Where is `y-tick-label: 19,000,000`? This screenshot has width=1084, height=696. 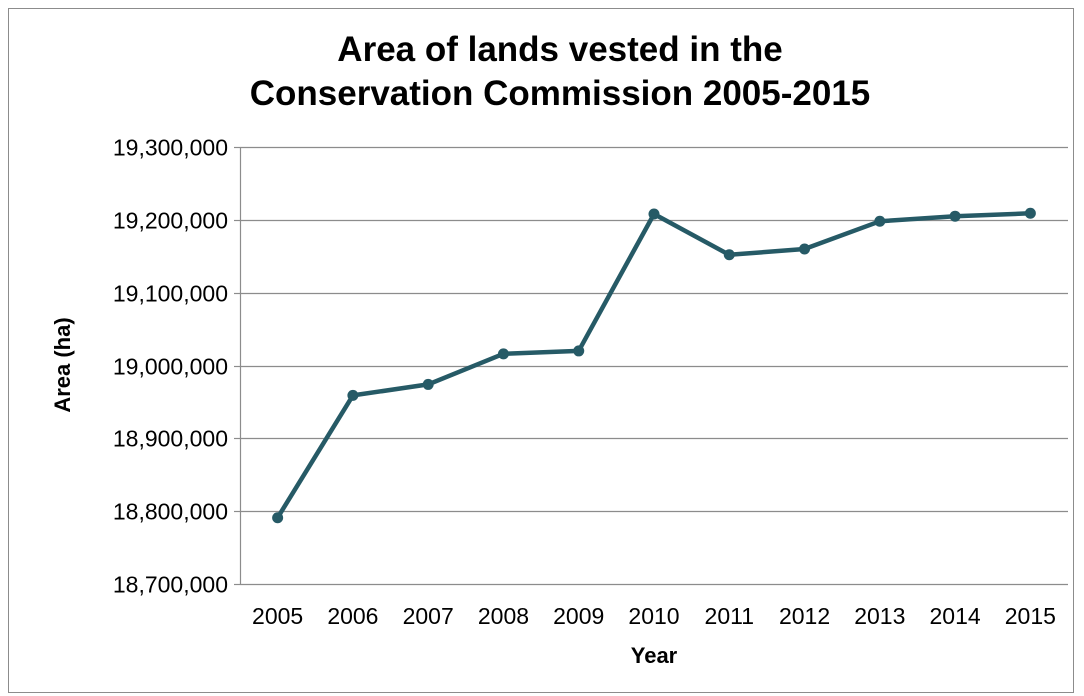 y-tick-label: 19,000,000 is located at coordinates (170, 367).